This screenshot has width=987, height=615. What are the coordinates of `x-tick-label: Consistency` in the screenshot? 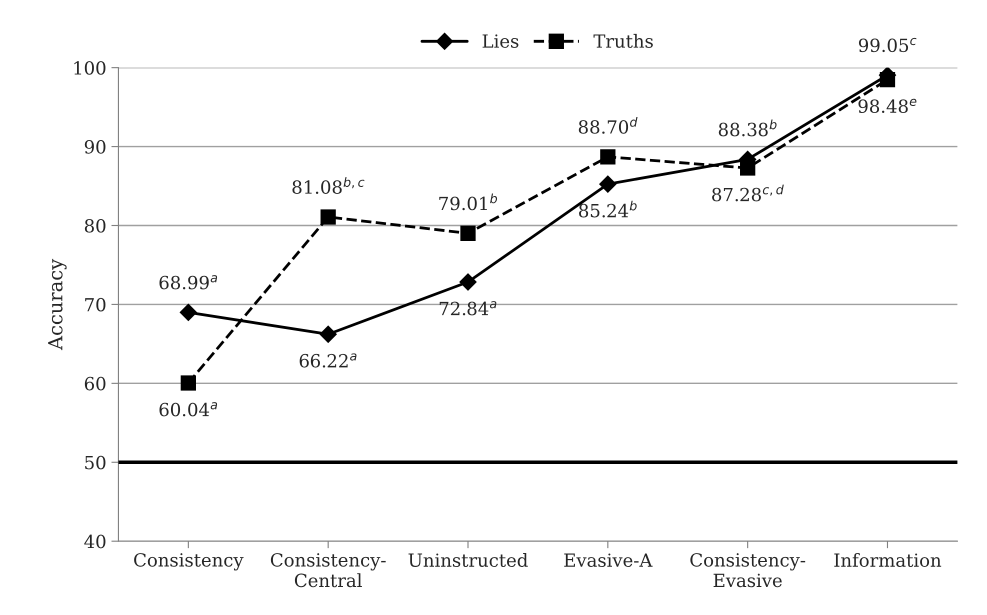 It's located at (189, 561).